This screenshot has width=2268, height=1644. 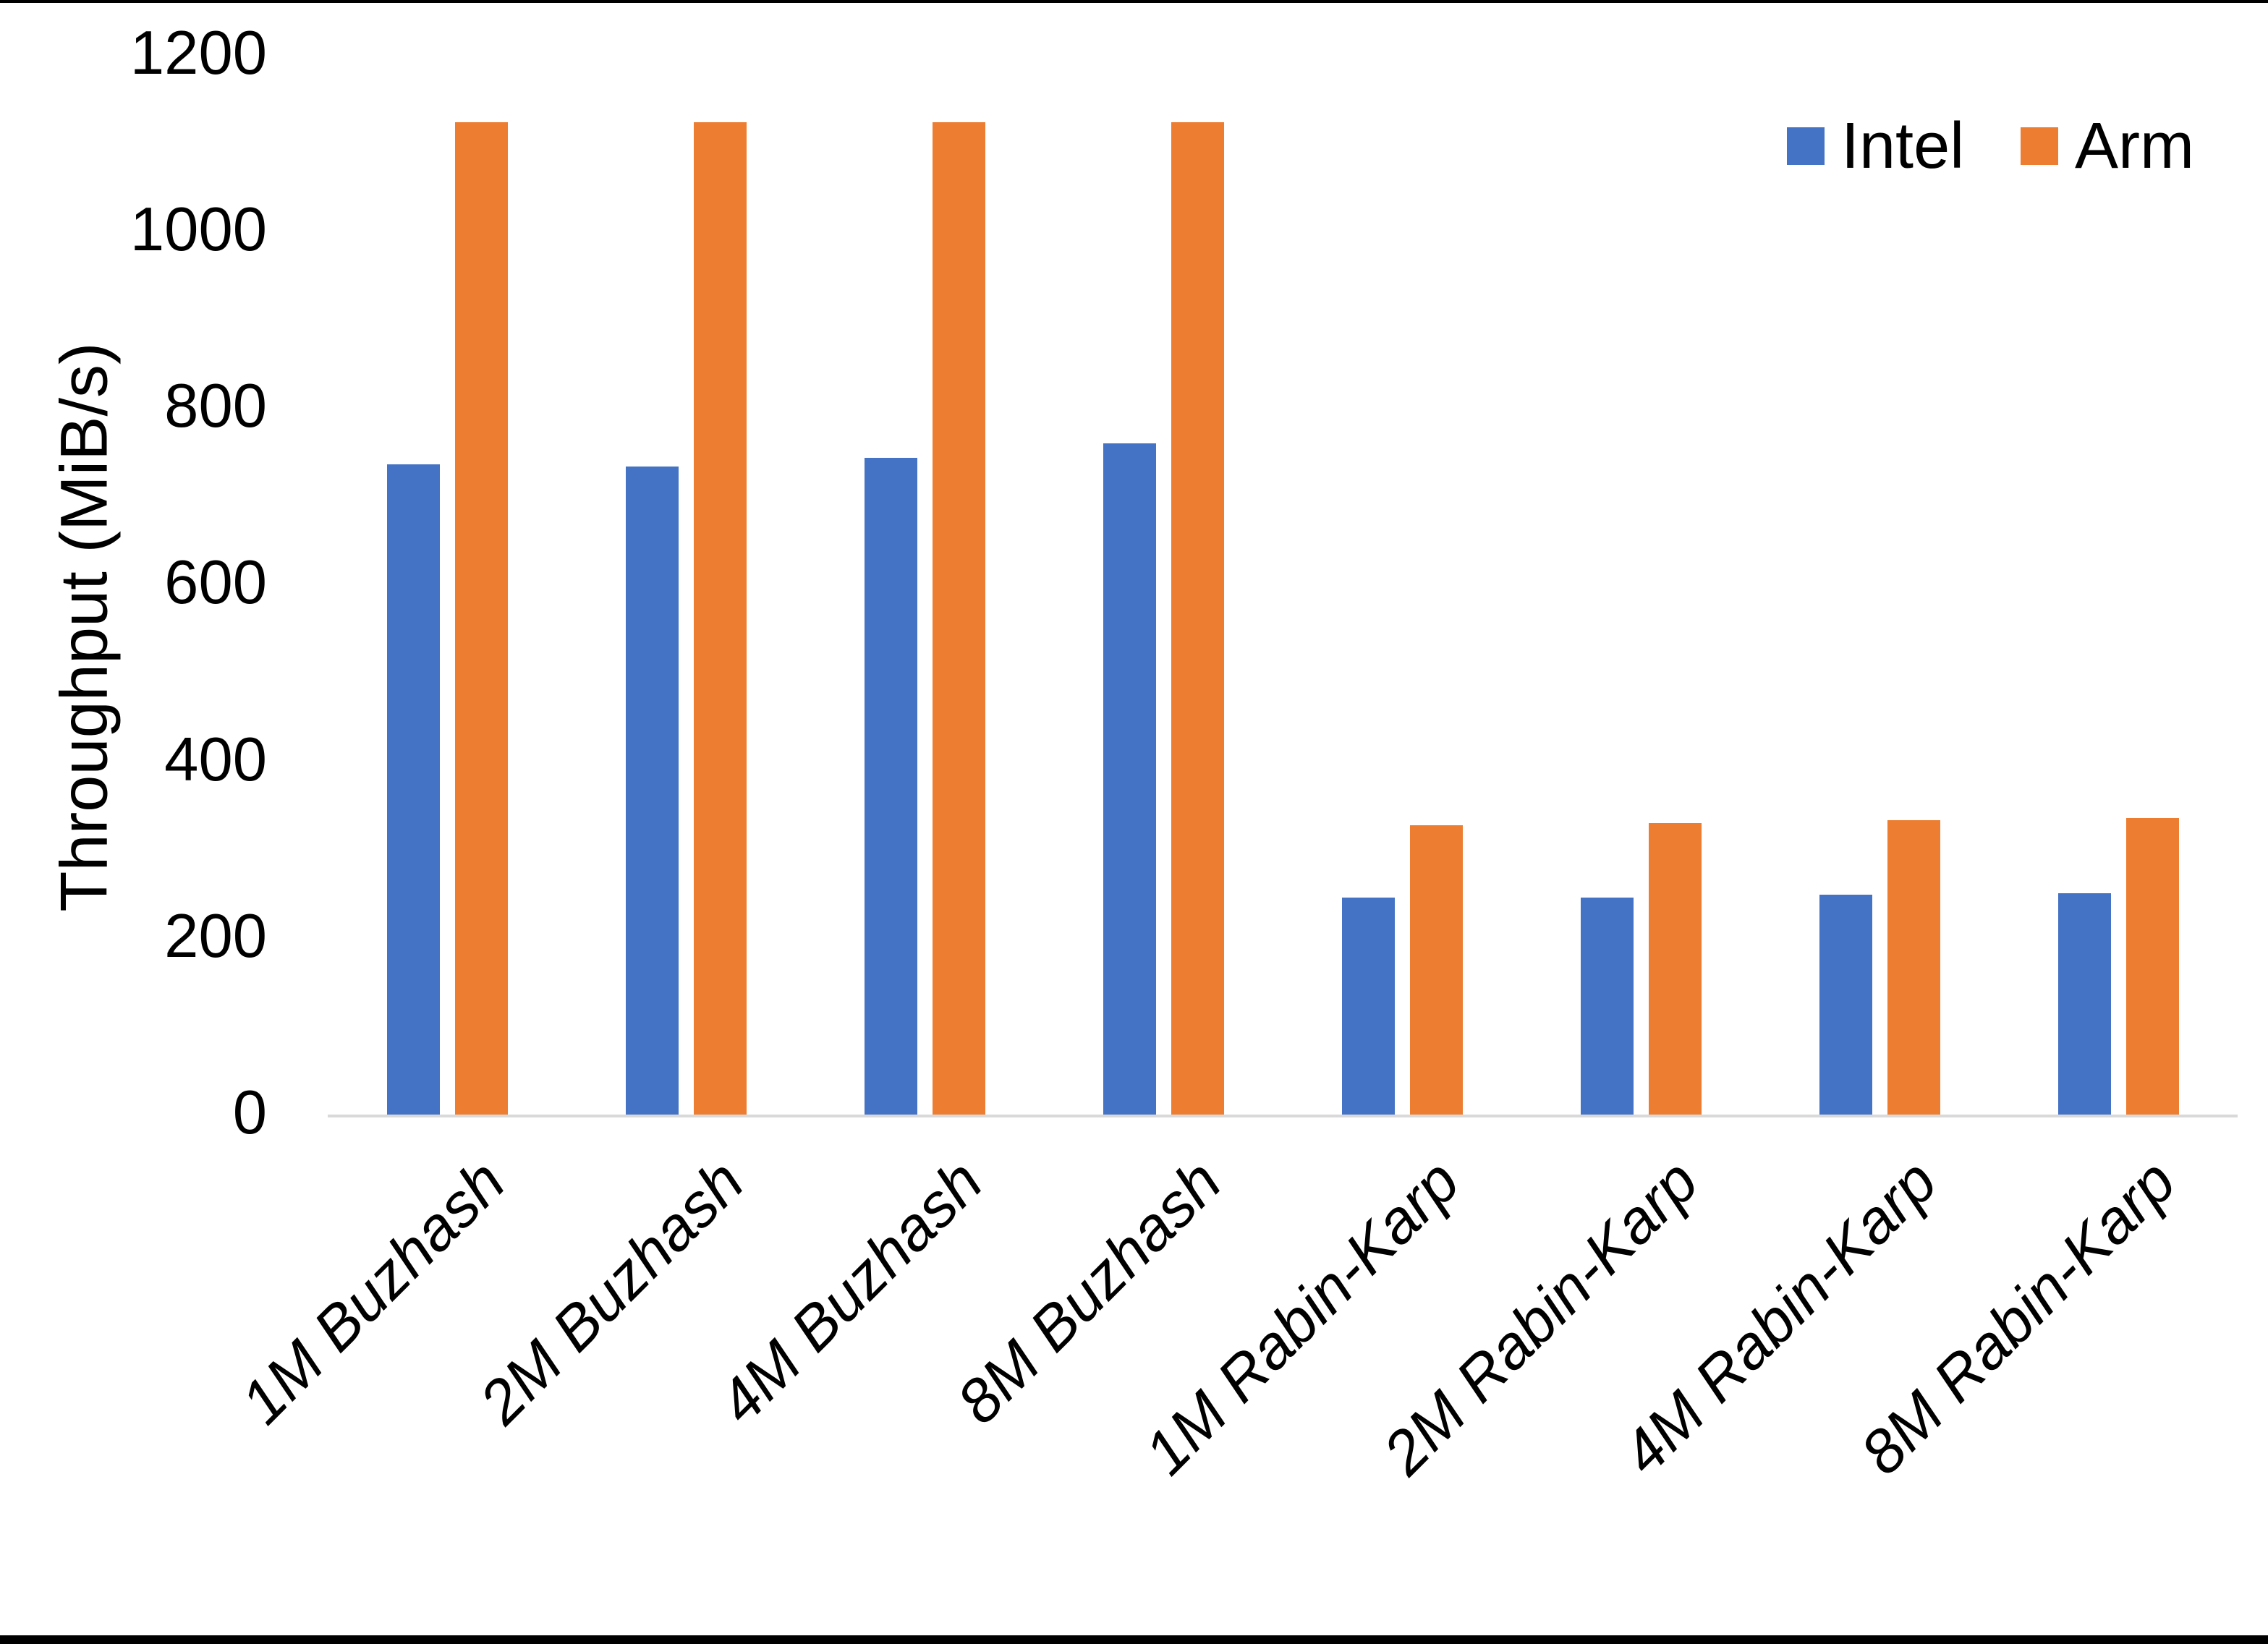 What do you see at coordinates (1134, 1639) in the screenshot?
I see `bottom-rule` at bounding box center [1134, 1639].